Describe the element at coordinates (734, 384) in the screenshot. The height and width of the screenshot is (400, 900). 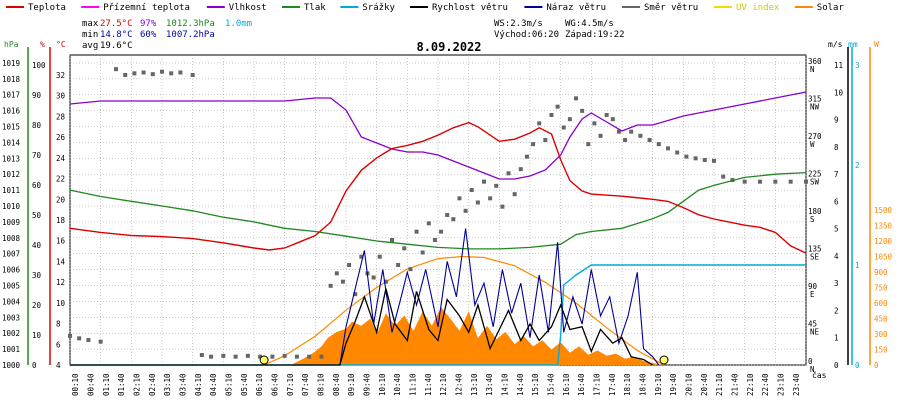
I see `x-tick-label: 21:40` at that location.